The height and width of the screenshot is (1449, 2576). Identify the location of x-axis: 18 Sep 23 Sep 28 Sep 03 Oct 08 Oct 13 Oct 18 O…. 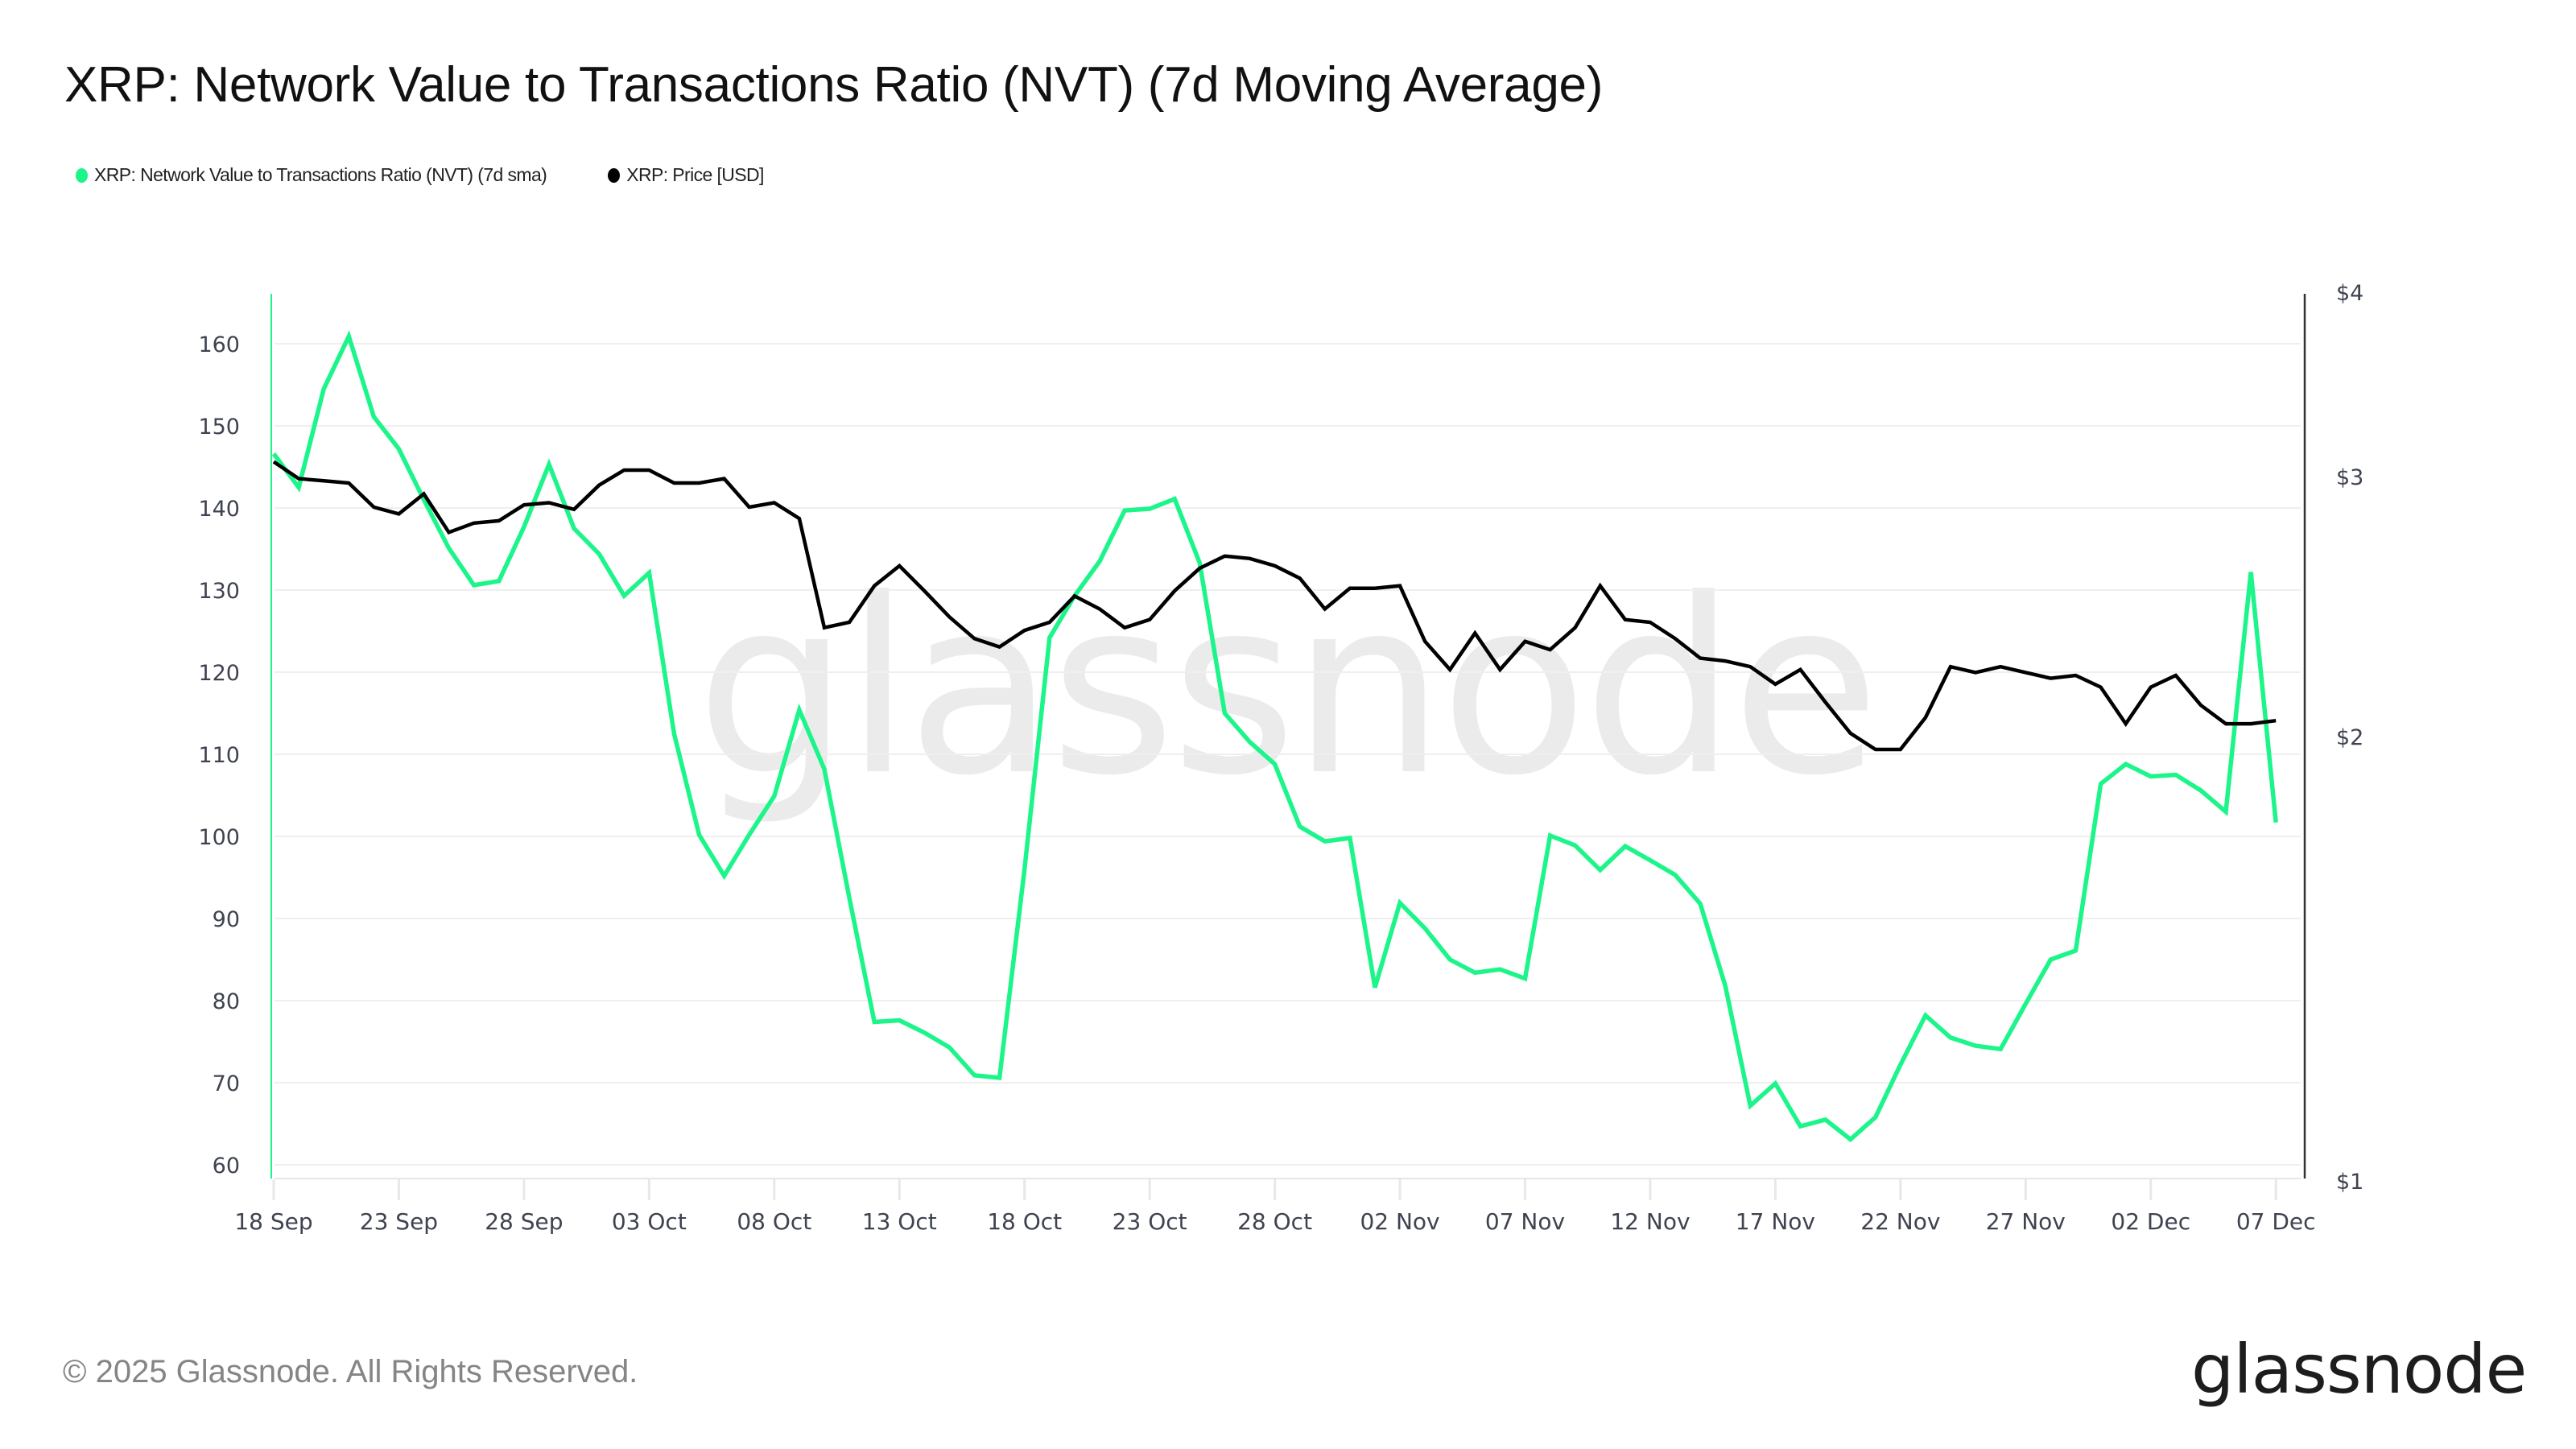
(1275, 1207).